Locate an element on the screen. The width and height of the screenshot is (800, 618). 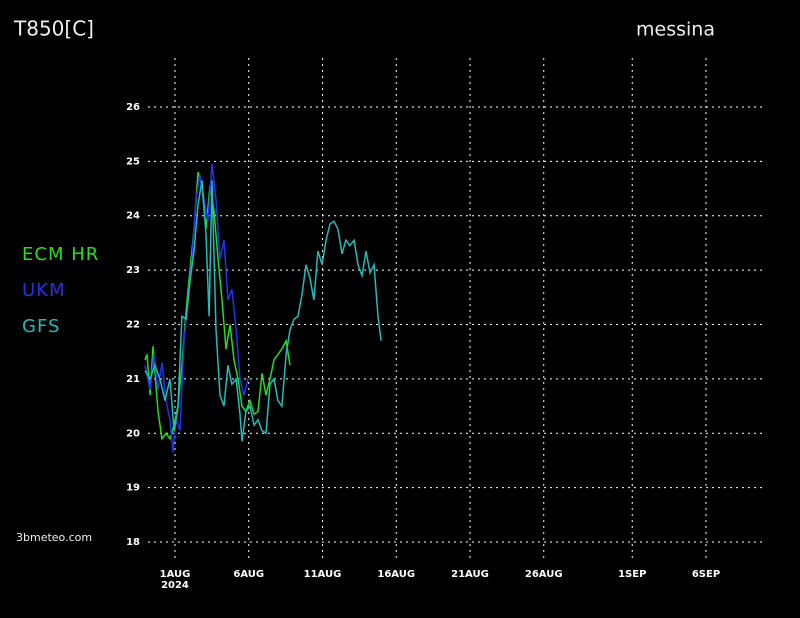
x-tick-label: 6SEP is located at coordinates (706, 574).